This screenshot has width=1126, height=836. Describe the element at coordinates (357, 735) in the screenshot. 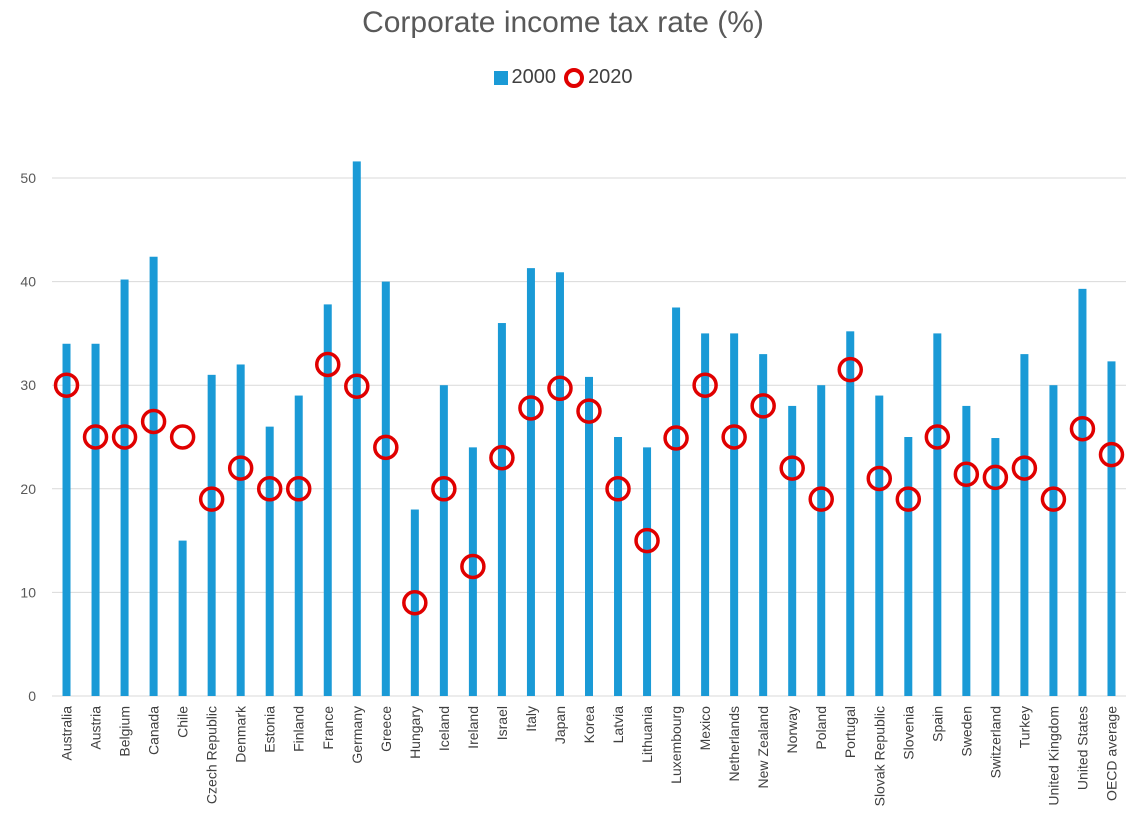

I see `x-tick-label: Germany` at that location.